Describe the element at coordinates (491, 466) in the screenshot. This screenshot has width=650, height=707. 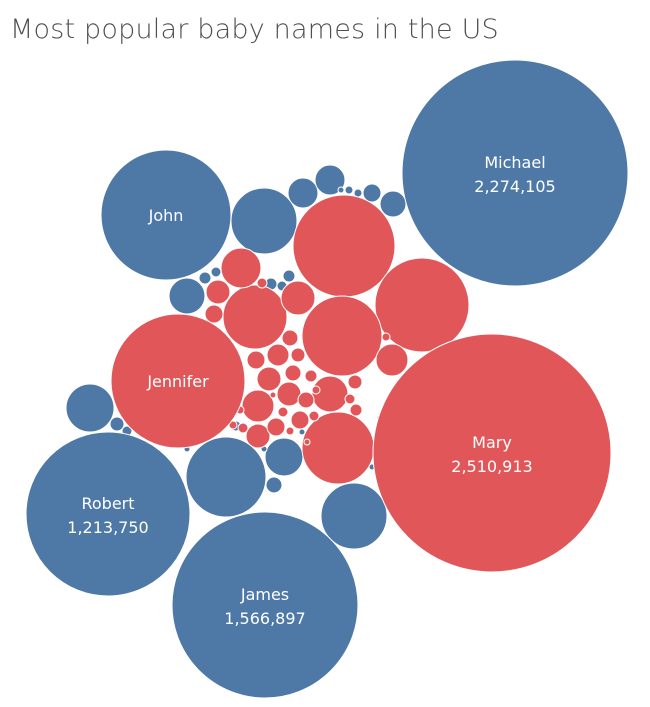
I see `bubble-value-mary: 2,510,913` at that location.